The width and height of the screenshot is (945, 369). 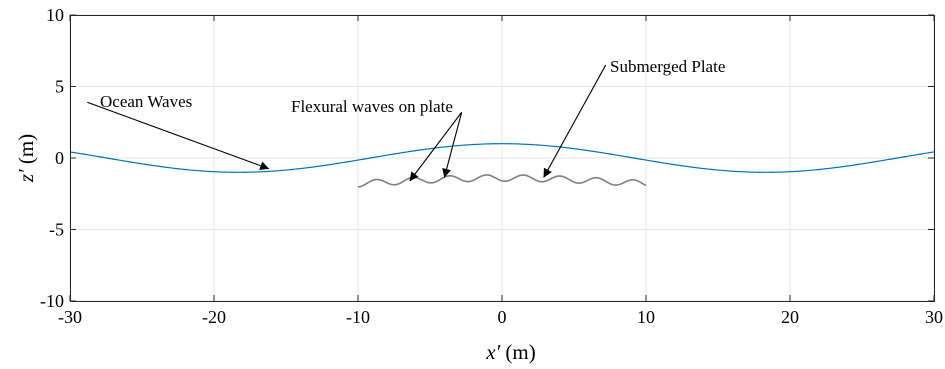 What do you see at coordinates (59, 87) in the screenshot?
I see `y-tick-label: 5` at bounding box center [59, 87].